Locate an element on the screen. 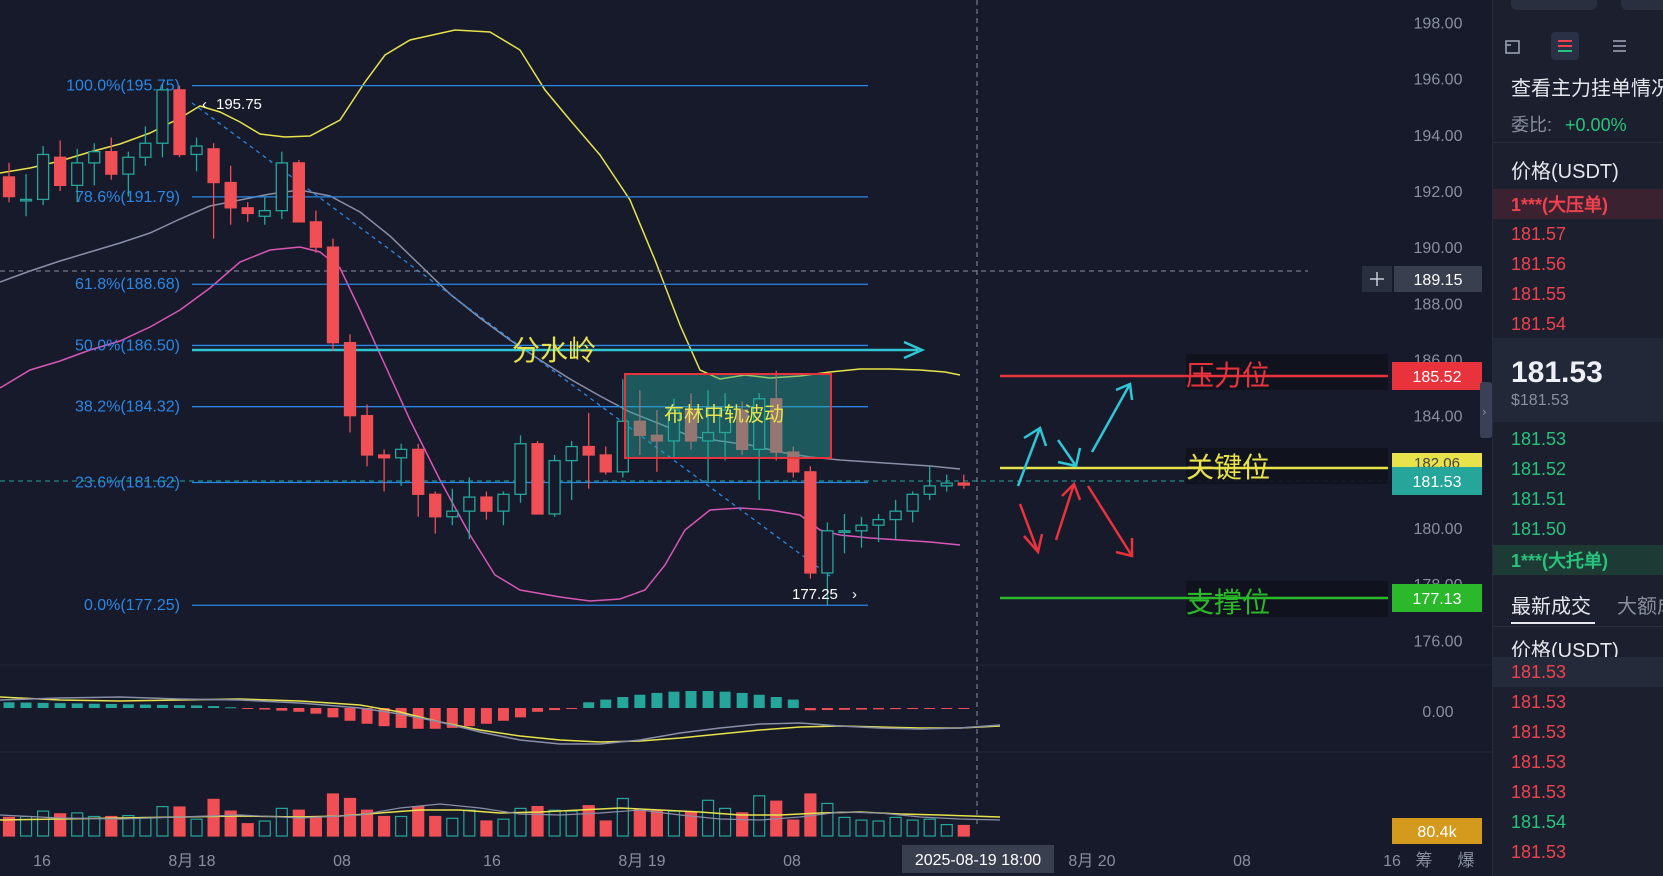 The image size is (1663, 876). fib-label: 0.0%(177.25) is located at coordinates (132, 605).